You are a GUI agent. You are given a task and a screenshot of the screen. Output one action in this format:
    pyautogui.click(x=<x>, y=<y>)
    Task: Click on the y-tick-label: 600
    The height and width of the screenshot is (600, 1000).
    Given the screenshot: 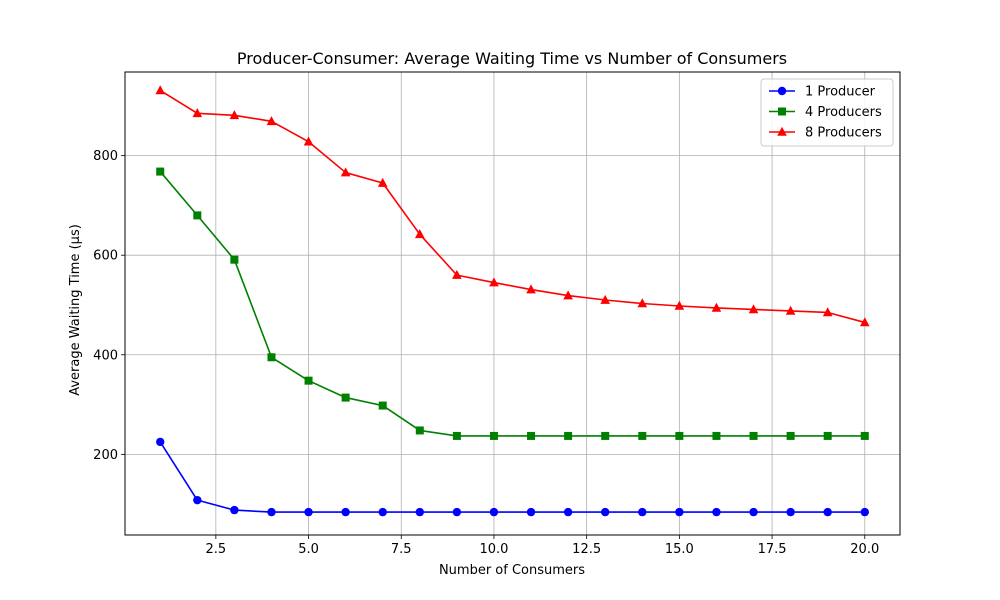 What is the action you would take?
    pyautogui.click(x=105, y=256)
    